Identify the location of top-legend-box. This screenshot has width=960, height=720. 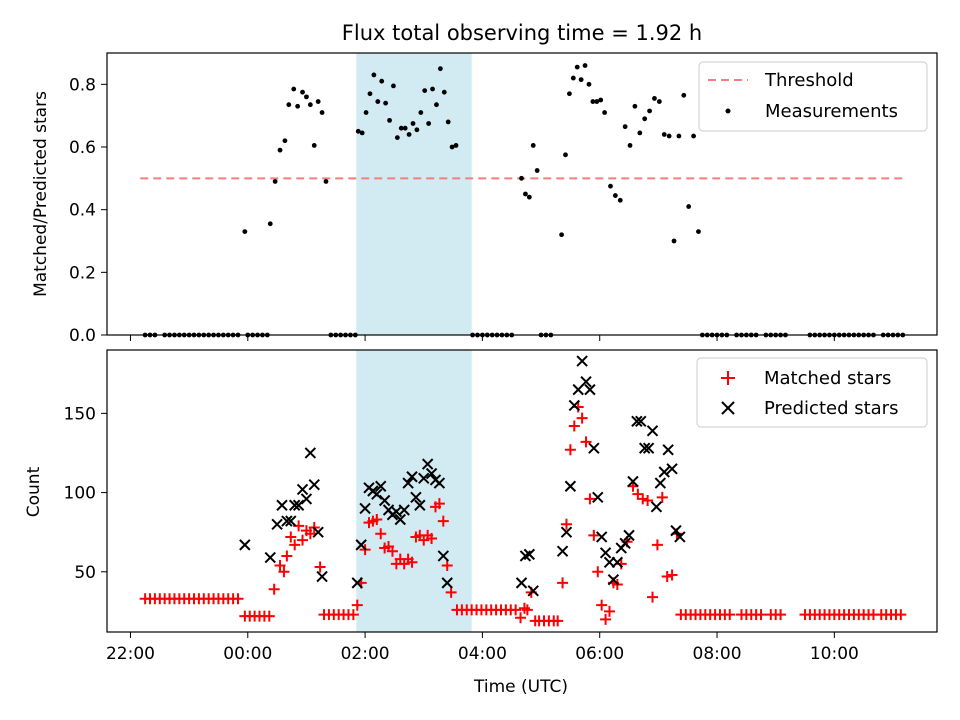
(813, 96).